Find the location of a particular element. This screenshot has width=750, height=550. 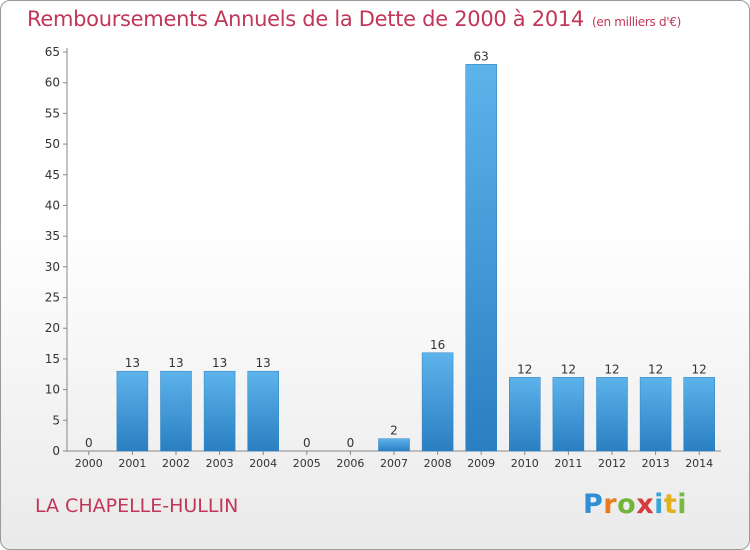

logo-letter: P is located at coordinates (593, 504).